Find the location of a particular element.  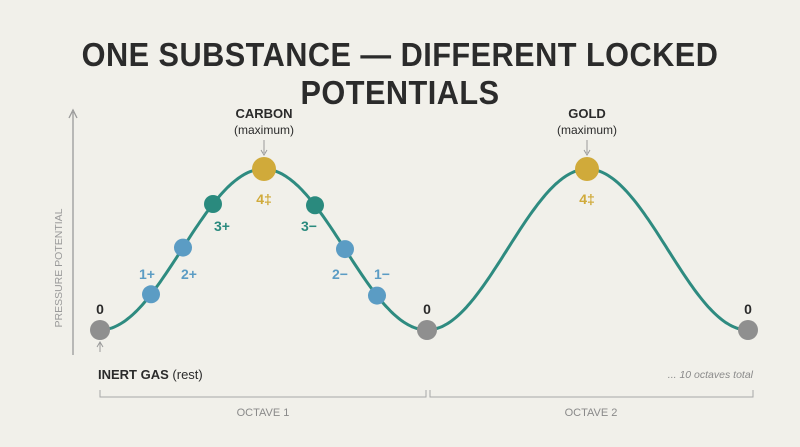

rest-label-normal: (rest) is located at coordinates (186, 374).